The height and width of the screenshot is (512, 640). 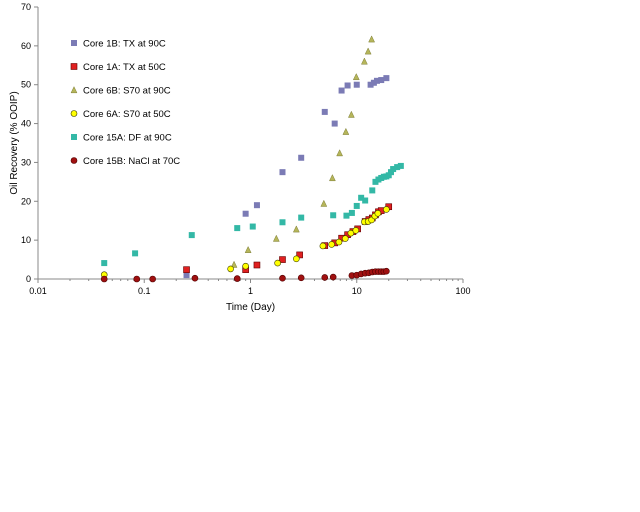 What do you see at coordinates (462, 291) in the screenshot?
I see `x-tick-label: 100` at bounding box center [462, 291].